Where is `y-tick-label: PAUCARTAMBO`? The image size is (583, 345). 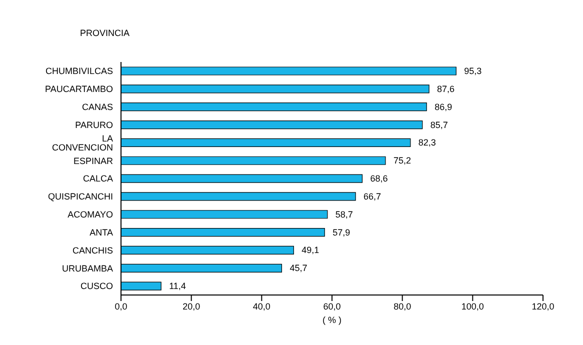 y-tick-label: PAUCARTAMBO is located at coordinates (78, 89).